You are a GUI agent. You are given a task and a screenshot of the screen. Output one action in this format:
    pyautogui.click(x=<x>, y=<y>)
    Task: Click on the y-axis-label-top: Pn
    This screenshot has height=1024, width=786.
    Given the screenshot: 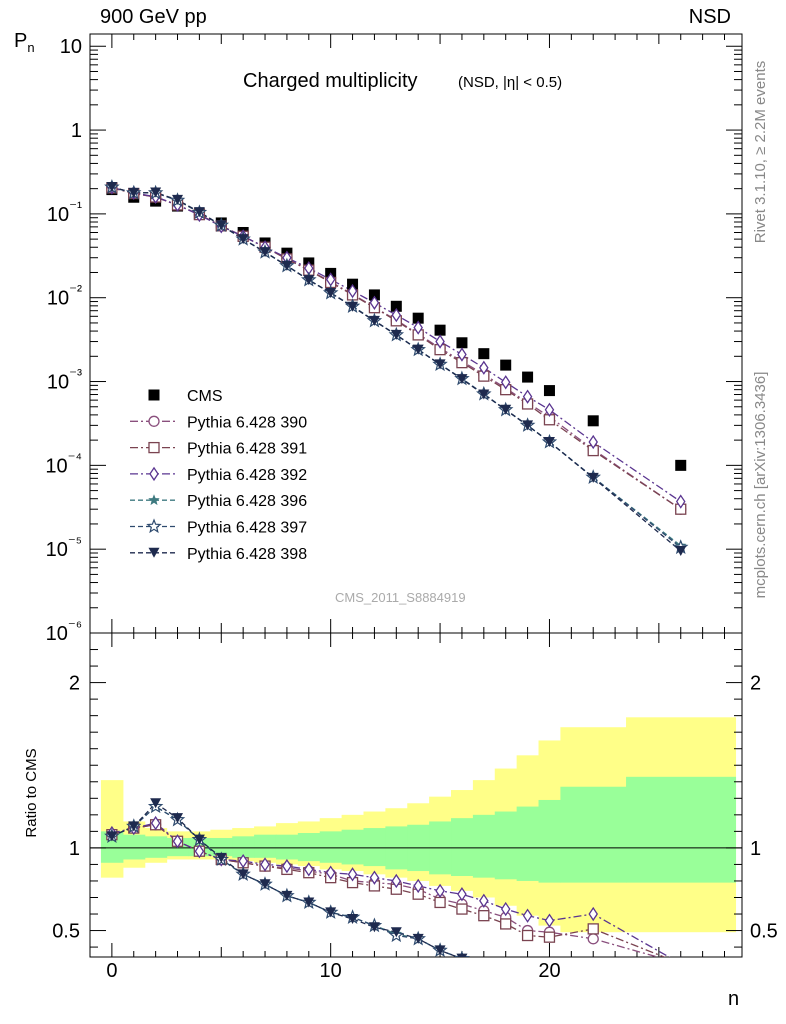 What is the action you would take?
    pyautogui.click(x=24, y=42)
    